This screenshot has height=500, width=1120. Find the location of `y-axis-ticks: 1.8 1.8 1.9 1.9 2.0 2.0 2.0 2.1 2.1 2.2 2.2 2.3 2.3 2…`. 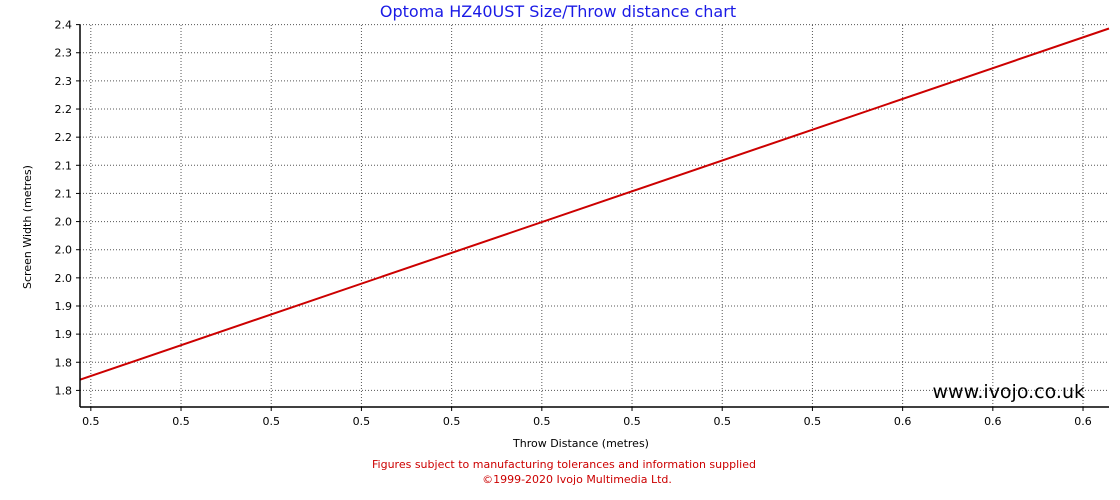

y-axis-ticks: 1.8 1.8 1.9 1.9 2.0 2.0 2.0 2.1 2.1 2.2 2.2 2.3 2.3 2… is located at coordinates (67, 208).